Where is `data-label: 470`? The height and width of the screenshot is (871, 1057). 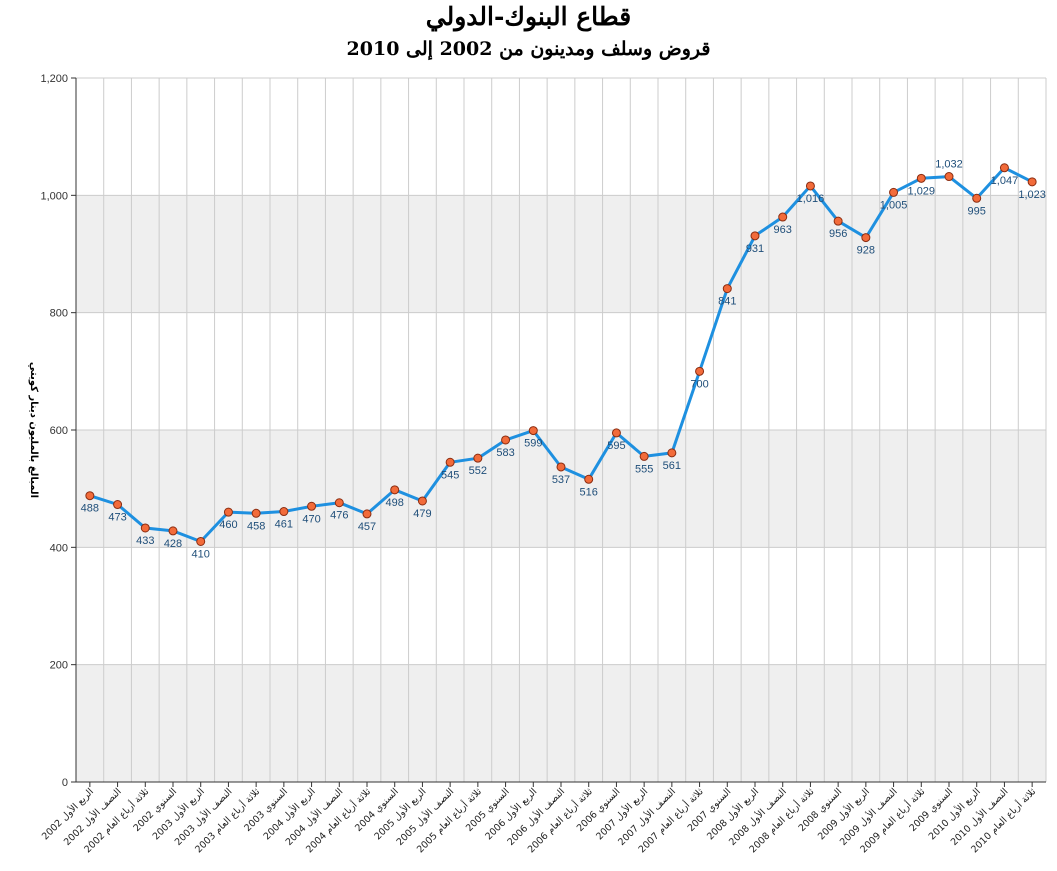
data-label: 470 is located at coordinates (311, 519).